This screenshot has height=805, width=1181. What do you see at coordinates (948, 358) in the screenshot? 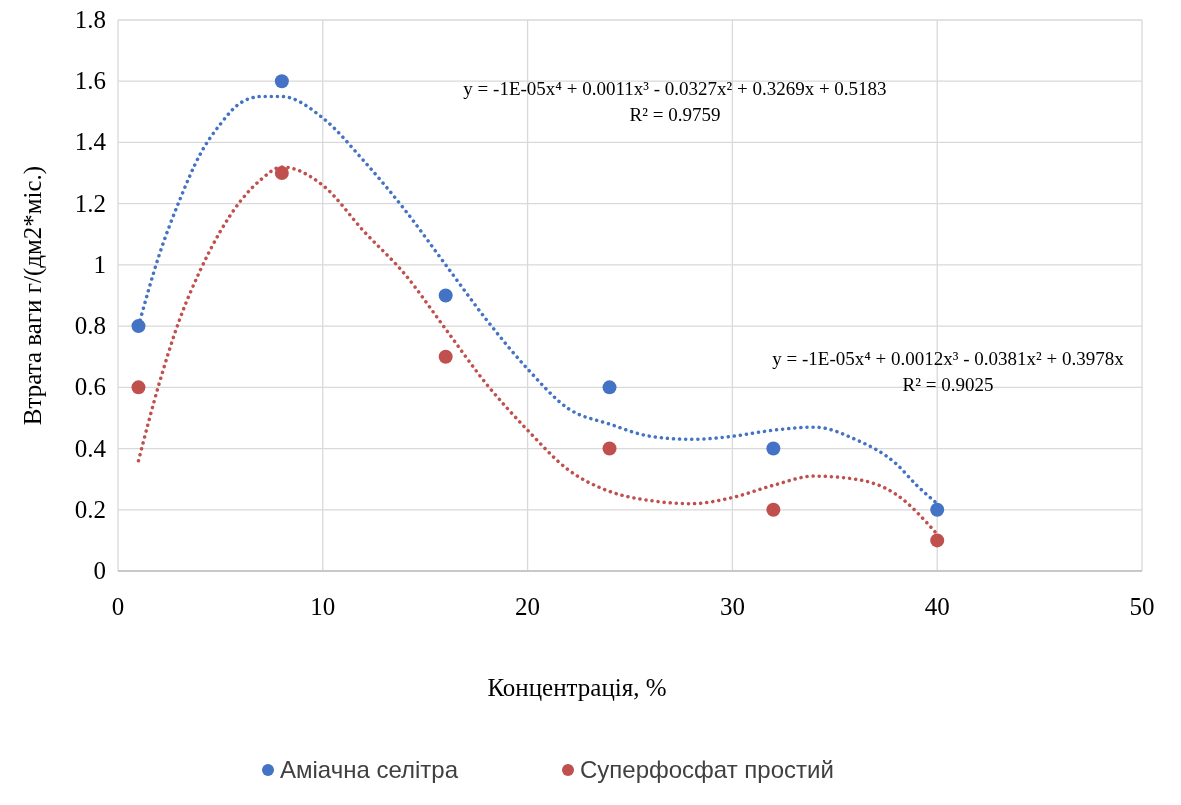
I see `annotation: y = -1E-05x⁴ + 0.0012x³ - 0.0381x² + 0.3978x` at bounding box center [948, 358].